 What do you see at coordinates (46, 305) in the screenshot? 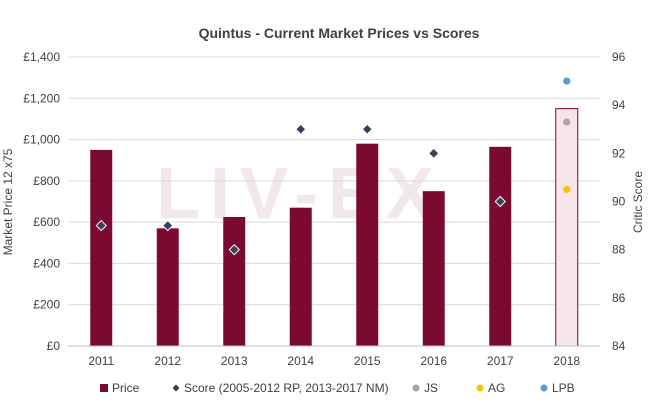
I see `y-tick-label: £200` at bounding box center [46, 305].